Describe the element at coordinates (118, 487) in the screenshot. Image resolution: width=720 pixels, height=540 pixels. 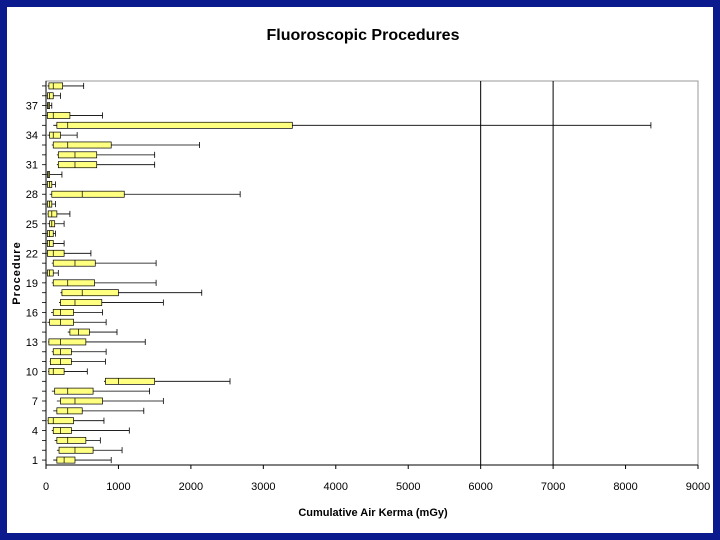
I see `x-tick-label: 1000` at that location.